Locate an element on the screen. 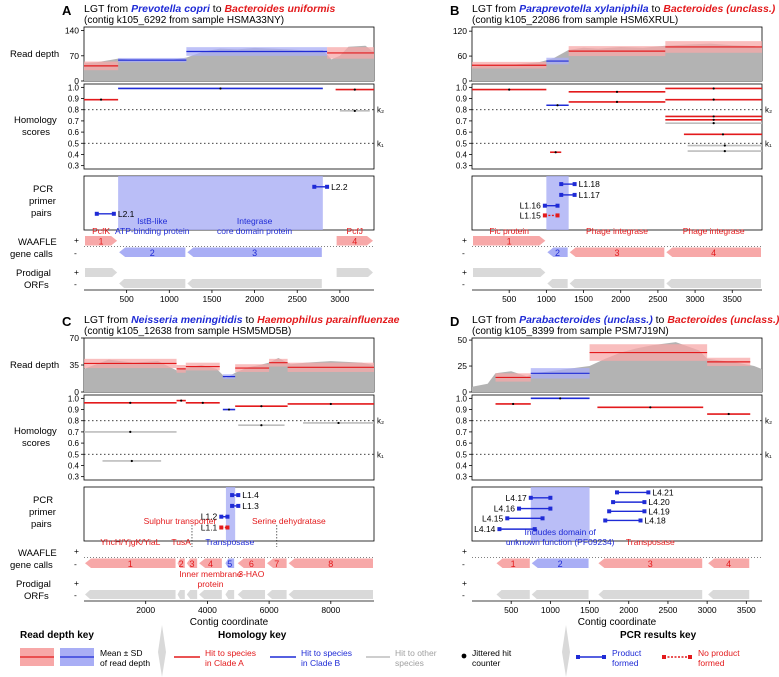 This screenshot has width=779, height=677. depth-tick-label: 0 is located at coordinates (464, 392).